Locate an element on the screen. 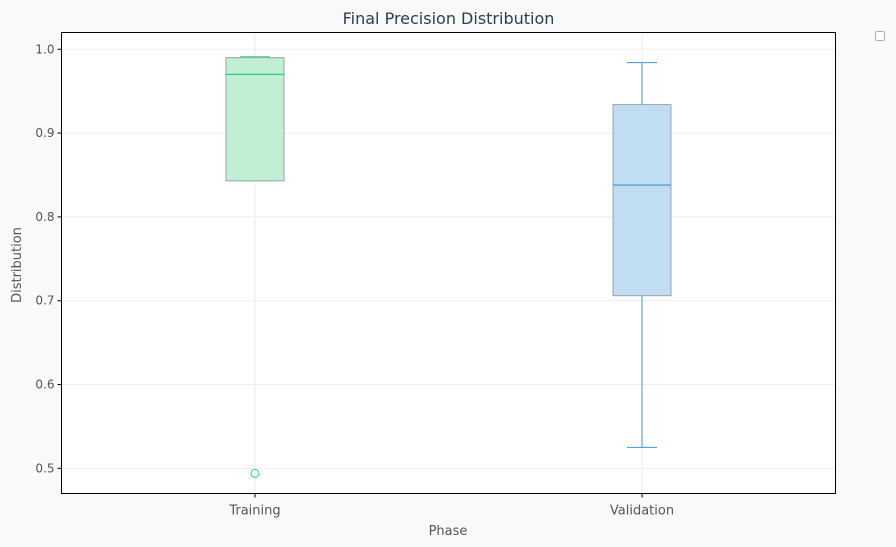 The height and width of the screenshot is (547, 896). y-tick-label: 1.0 is located at coordinates (44, 49).